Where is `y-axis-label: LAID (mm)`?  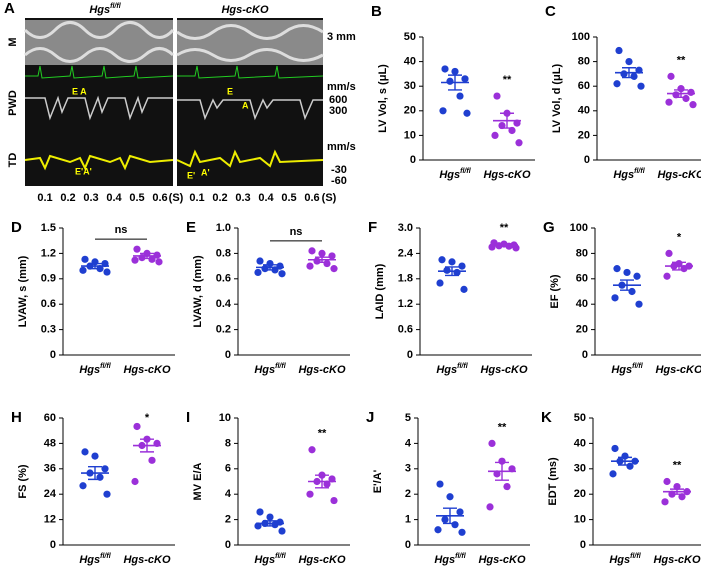 y-axis-label: LAID (mm) is located at coordinates (380, 291).